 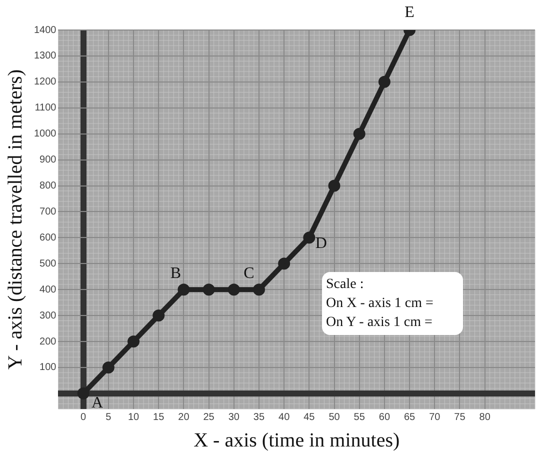 I want to click on x-tick-label: 35, so click(x=259, y=417).